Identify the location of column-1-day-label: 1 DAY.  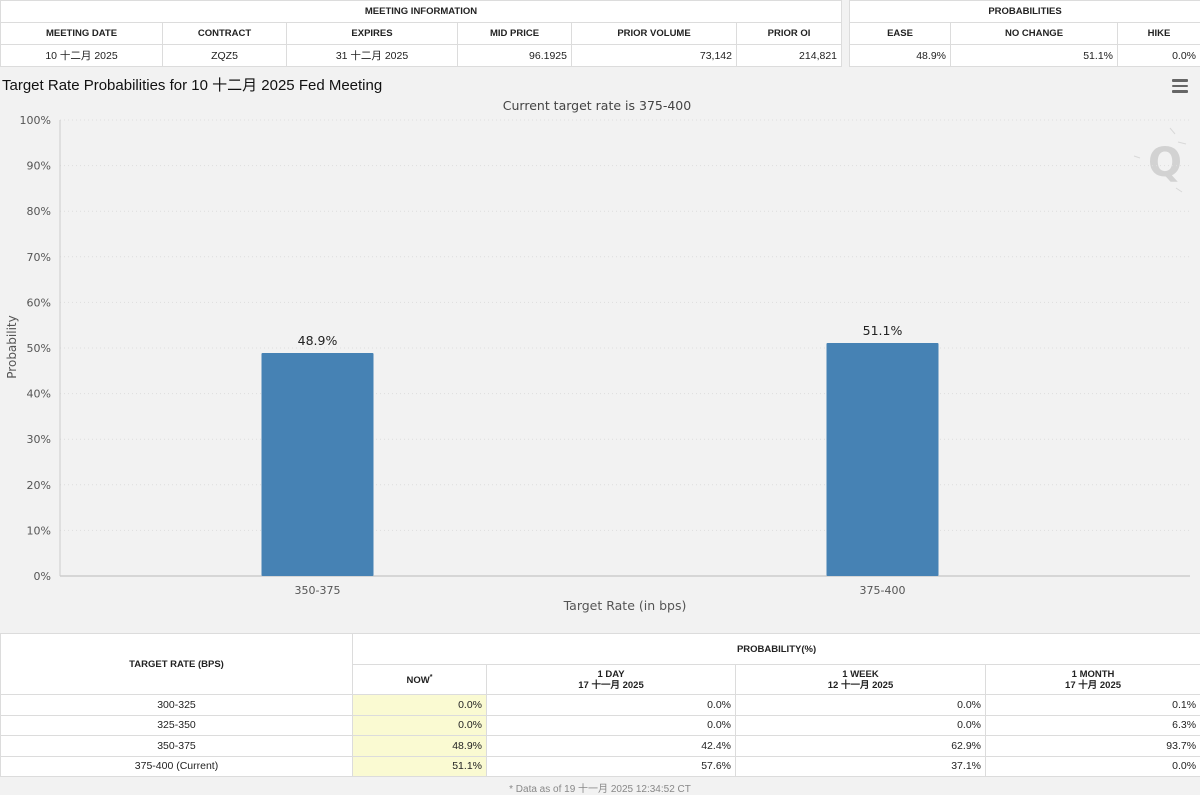
(611, 674).